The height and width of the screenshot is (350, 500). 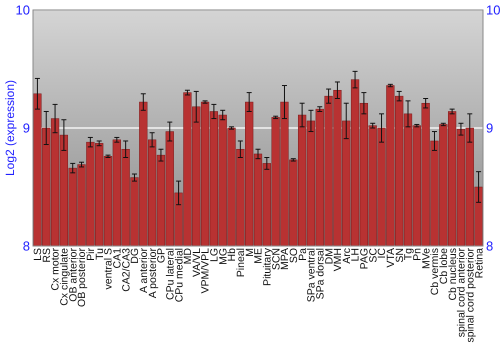 I want to click on y-tick-label: 9, so click(x=26, y=128).